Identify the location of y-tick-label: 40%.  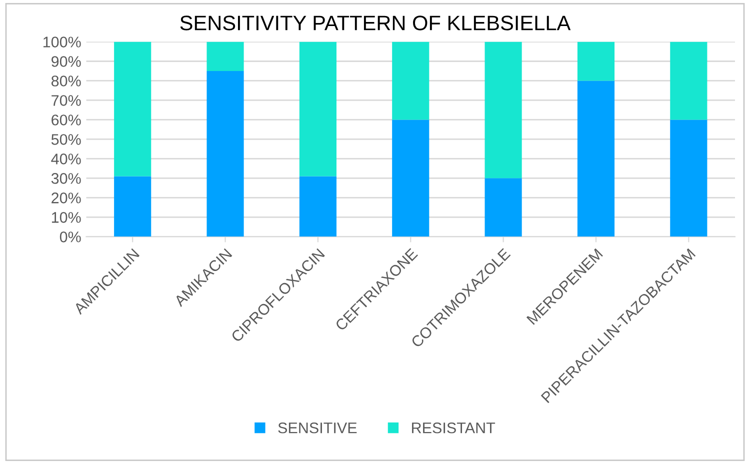
(66, 159).